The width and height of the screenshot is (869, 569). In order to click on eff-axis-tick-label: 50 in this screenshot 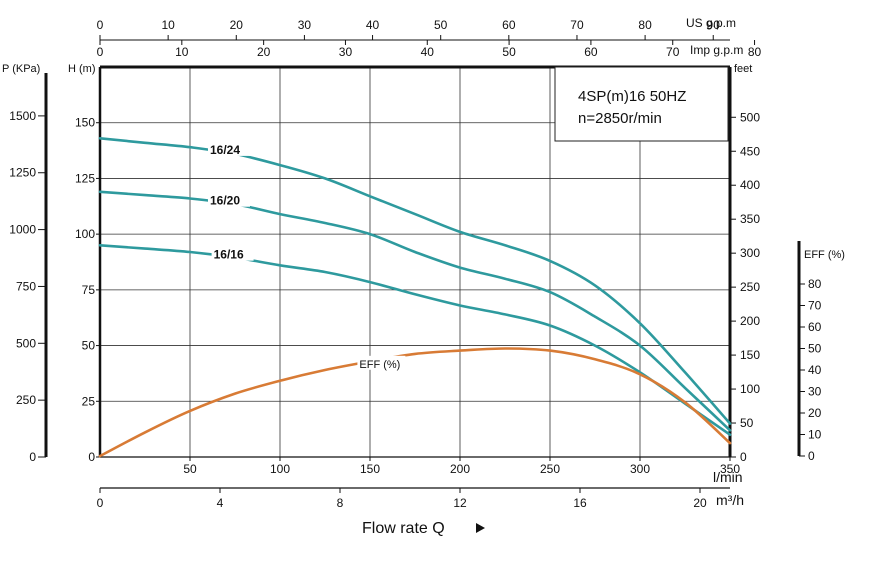, I will do `click(815, 349)`.